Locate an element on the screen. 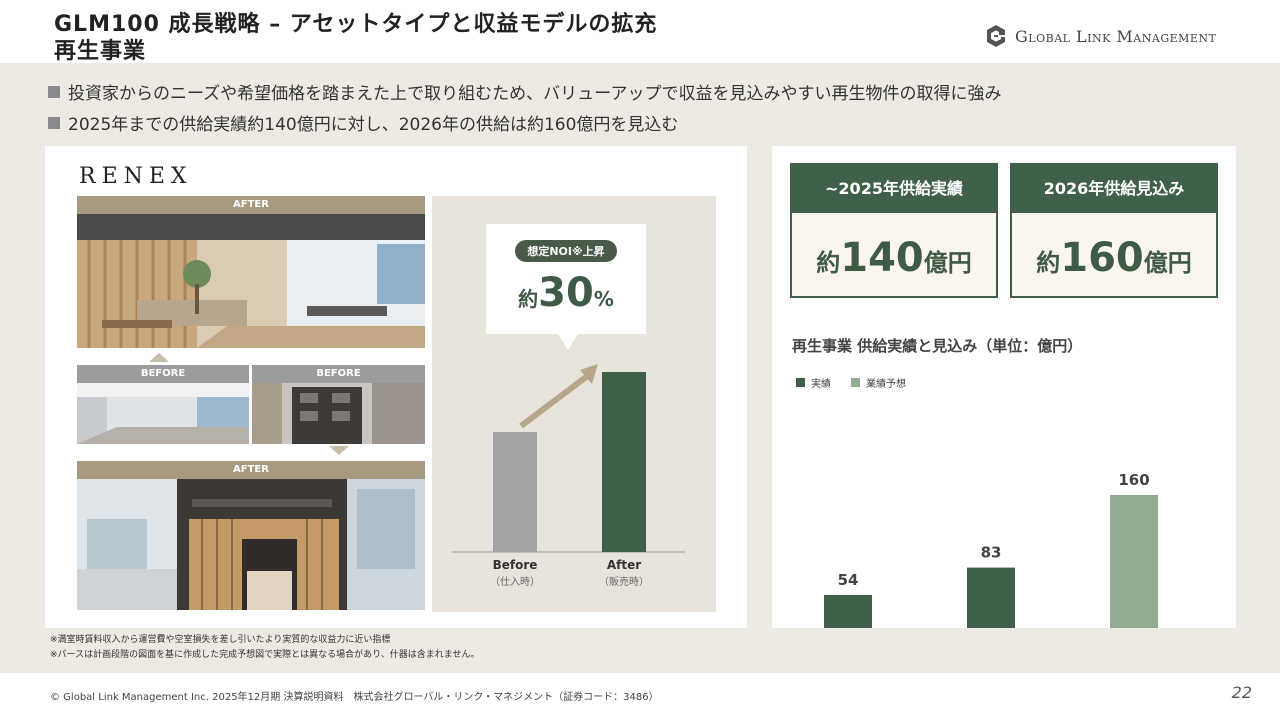 The height and width of the screenshot is (720, 1280). before-exterior-photo is located at coordinates (338, 413).